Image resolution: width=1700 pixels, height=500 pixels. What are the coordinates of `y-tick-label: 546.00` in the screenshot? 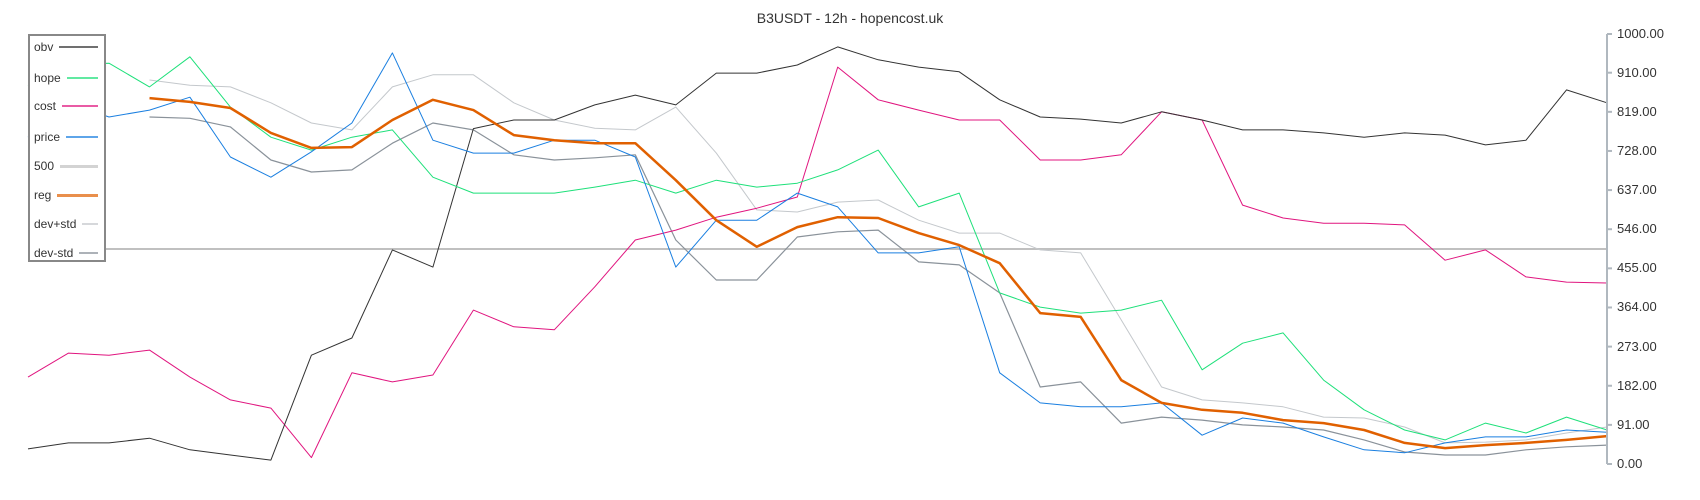 It's located at (1637, 229).